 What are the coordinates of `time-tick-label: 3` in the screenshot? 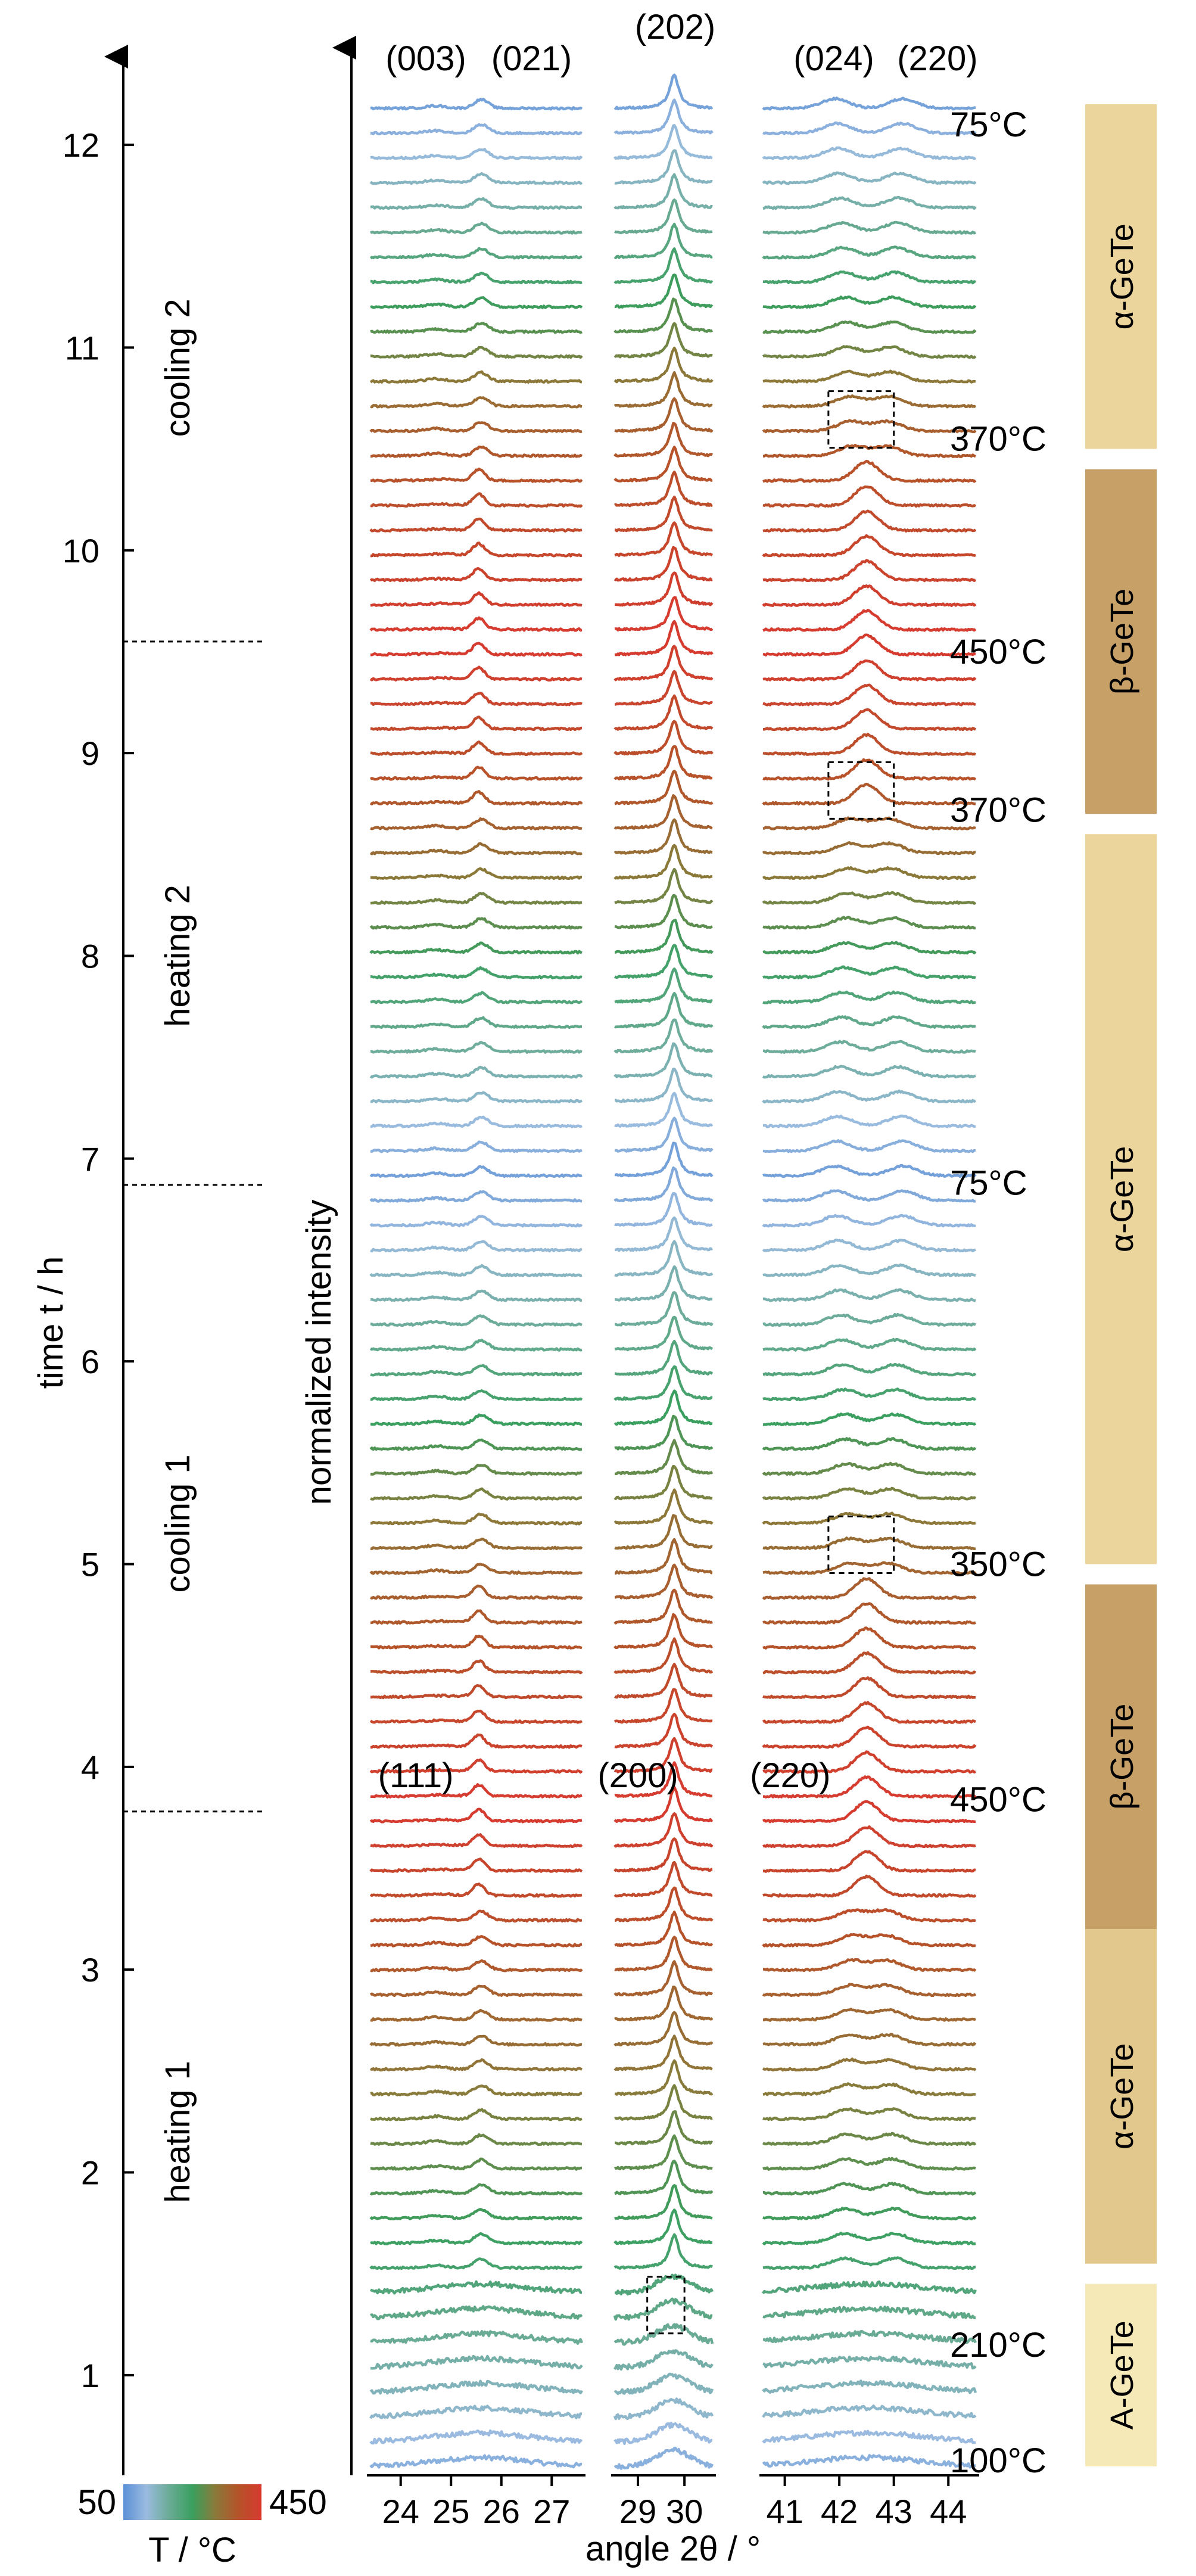 It's located at (90, 1970).